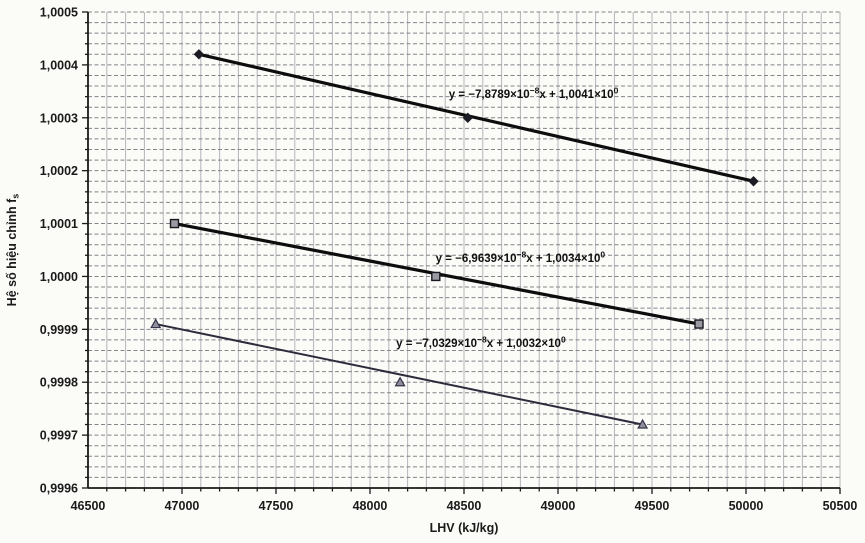 The height and width of the screenshot is (543, 865). Describe the element at coordinates (59, 13) in the screenshot. I see `y-tick-label: 1,0005` at that location.